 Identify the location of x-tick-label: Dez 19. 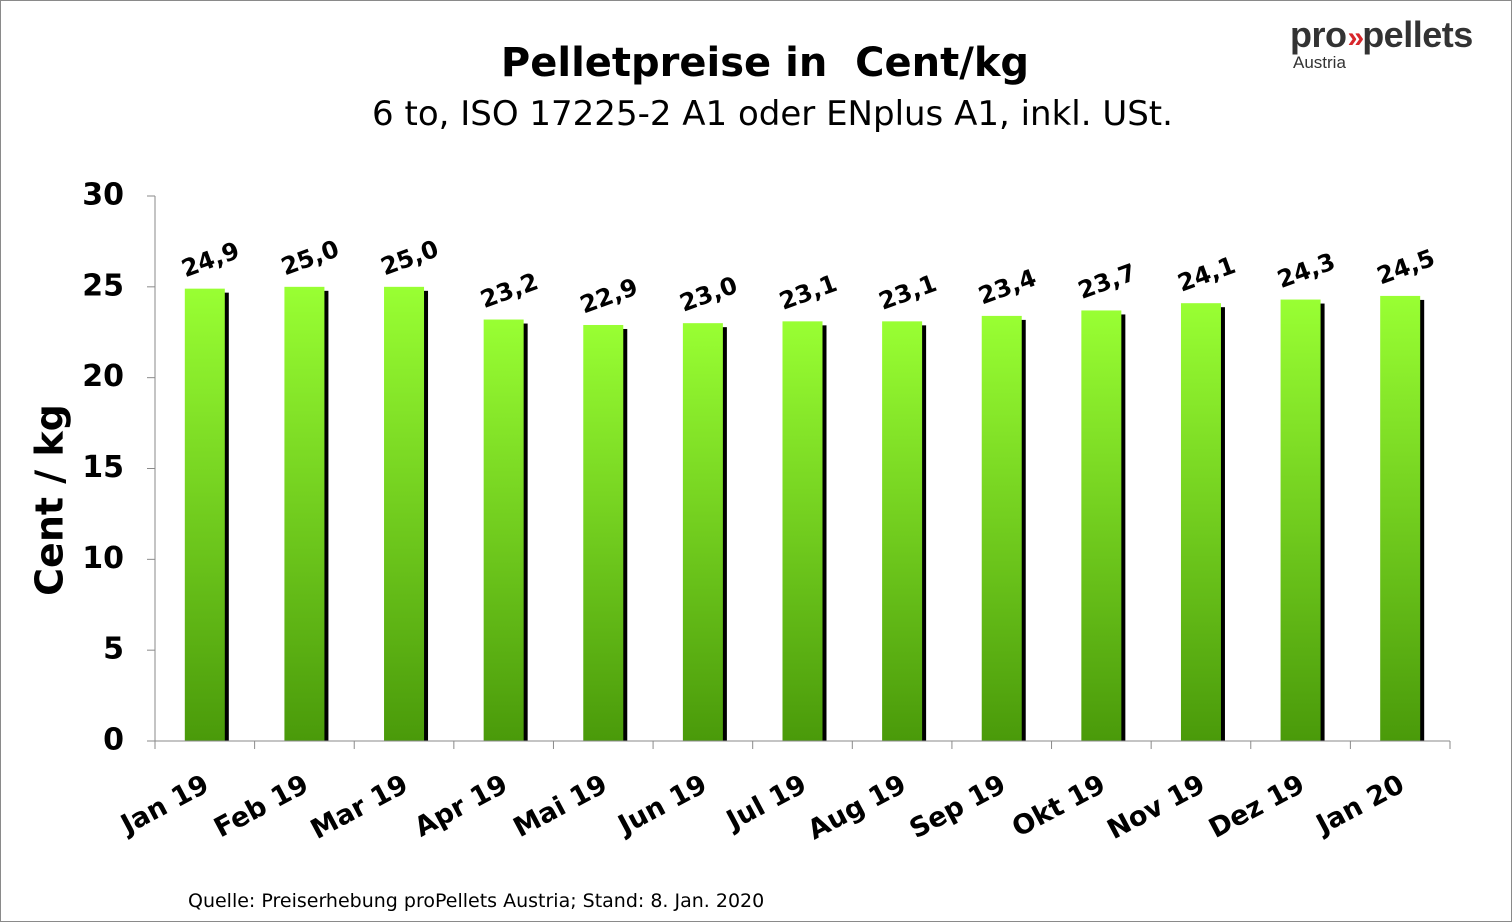
(1257, 807).